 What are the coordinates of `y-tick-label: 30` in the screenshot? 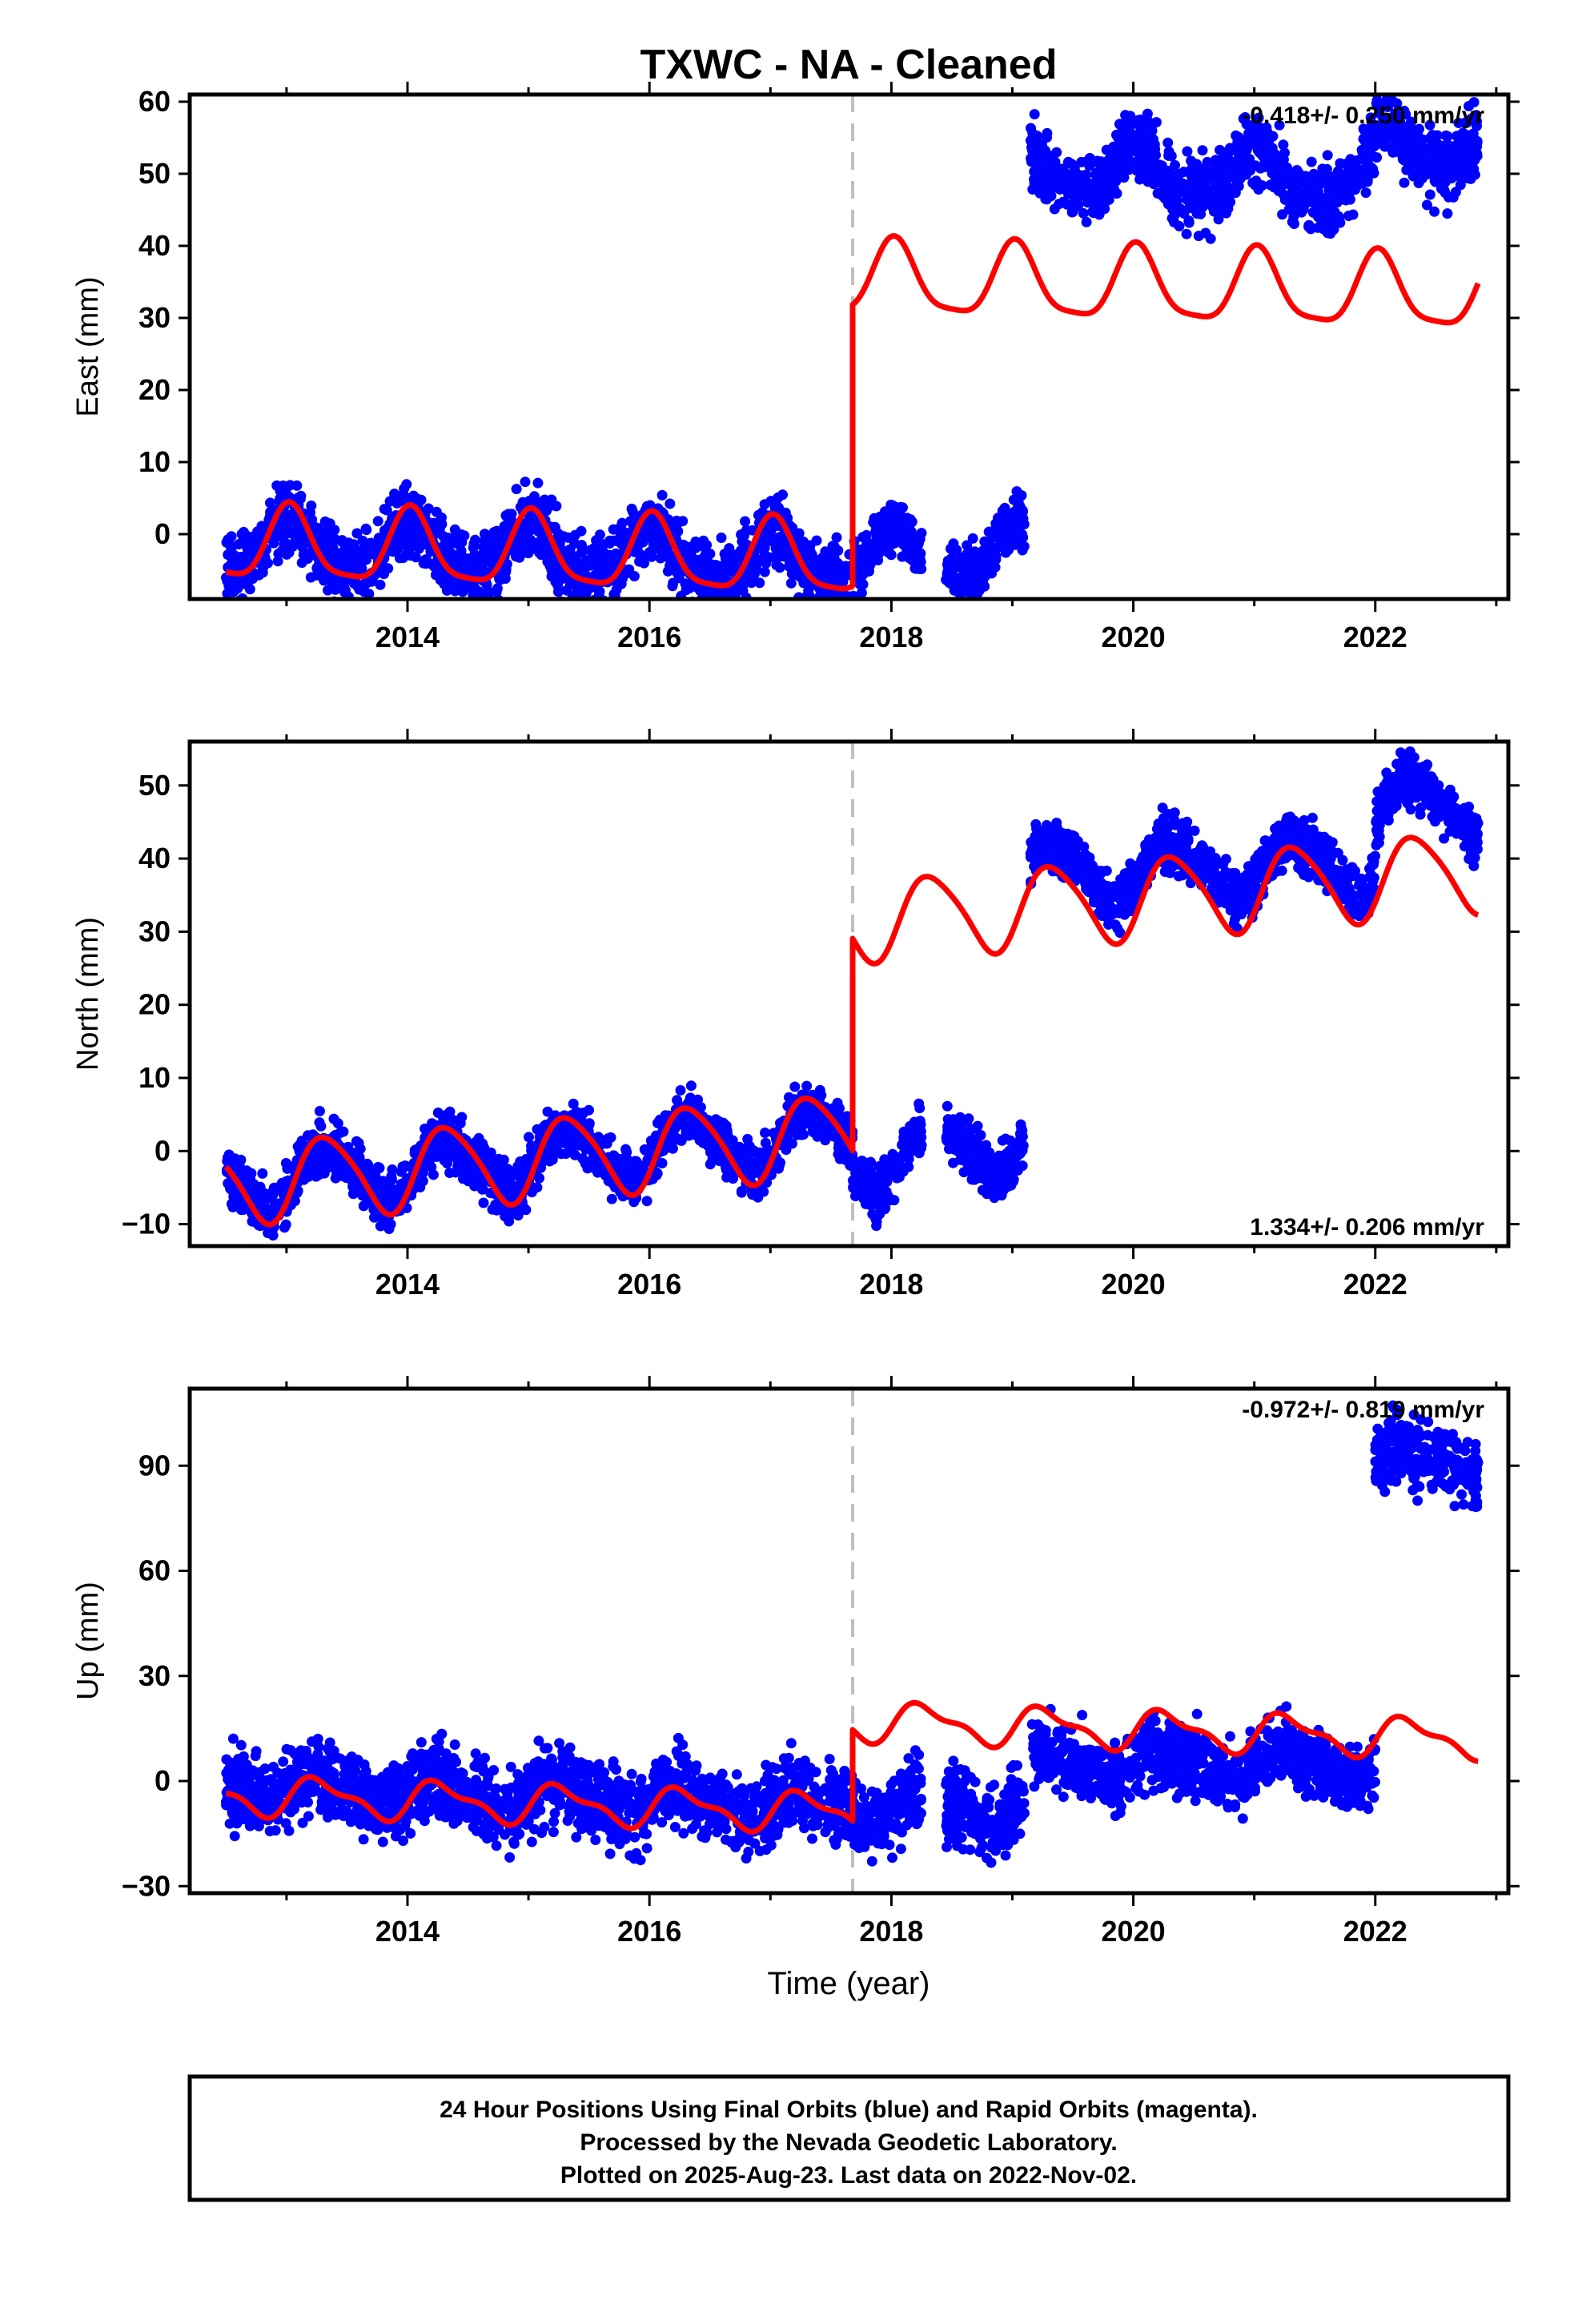 It's located at (155, 317).